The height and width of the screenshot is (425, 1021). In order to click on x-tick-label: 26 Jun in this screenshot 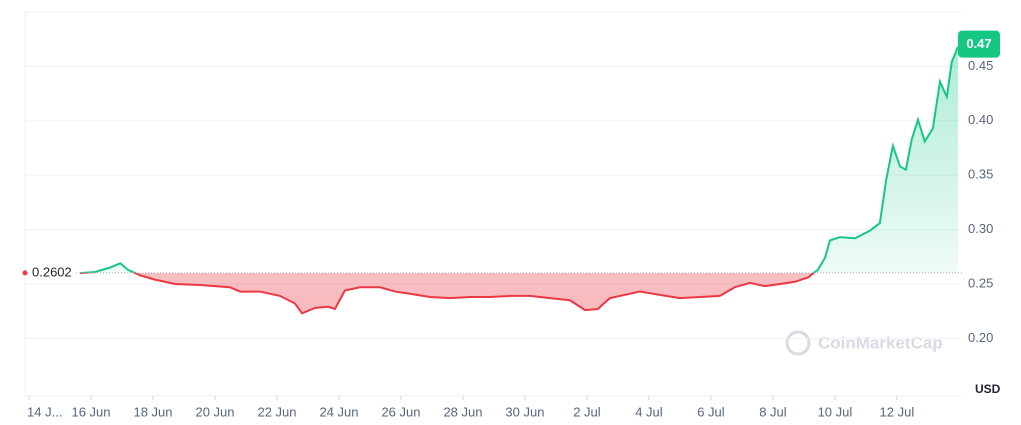, I will do `click(400, 411)`.